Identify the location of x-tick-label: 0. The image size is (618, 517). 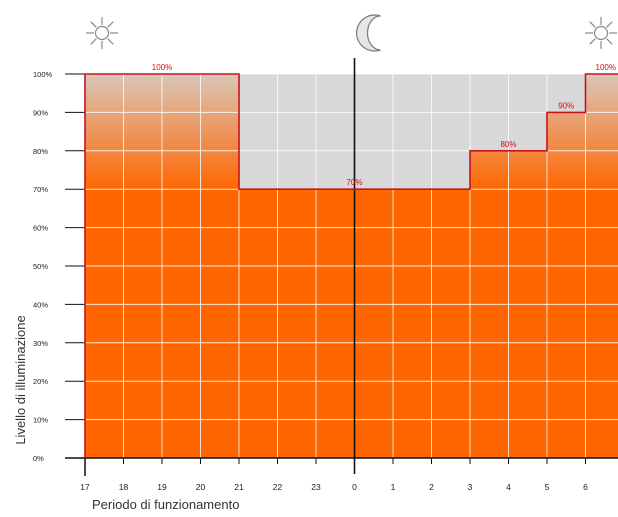
(354, 487).